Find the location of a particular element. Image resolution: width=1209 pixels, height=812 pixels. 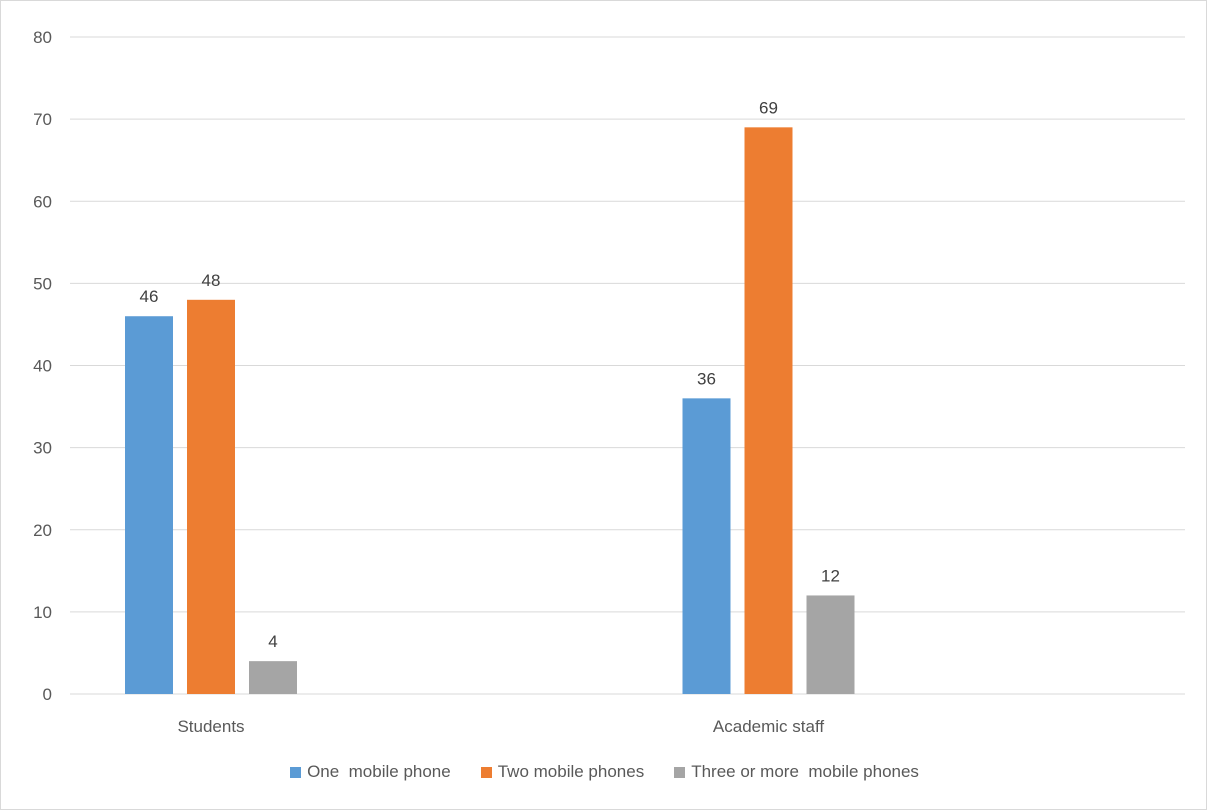

y-tick-label: 40 is located at coordinates (42, 366).